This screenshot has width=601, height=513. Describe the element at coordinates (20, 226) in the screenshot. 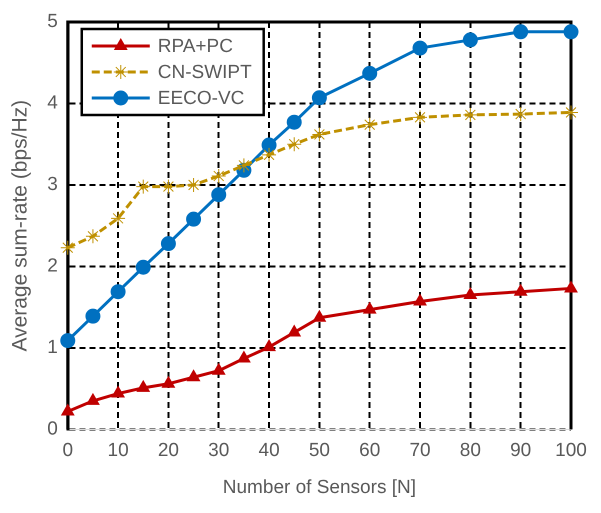

I see `y-axis-title: Average sum-rate (bps/Hz)` at that location.